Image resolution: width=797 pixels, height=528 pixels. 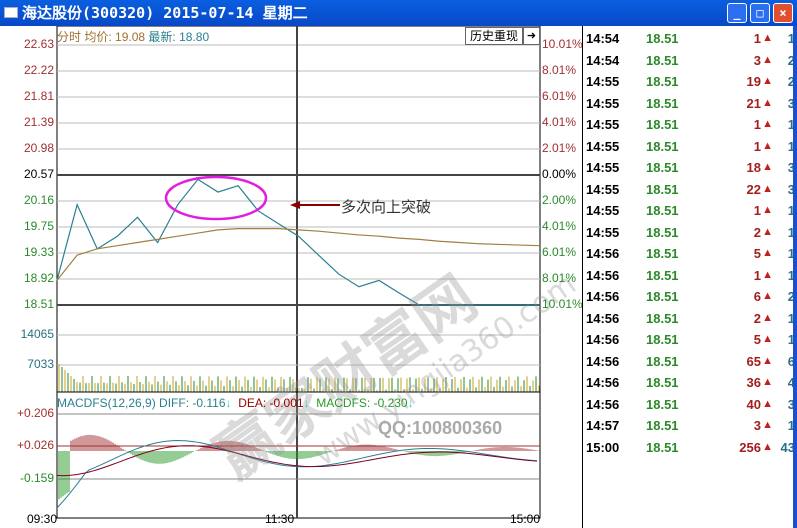 What do you see at coordinates (38, 44) in the screenshot?
I see `price-axis-label: 22.63` at bounding box center [38, 44].